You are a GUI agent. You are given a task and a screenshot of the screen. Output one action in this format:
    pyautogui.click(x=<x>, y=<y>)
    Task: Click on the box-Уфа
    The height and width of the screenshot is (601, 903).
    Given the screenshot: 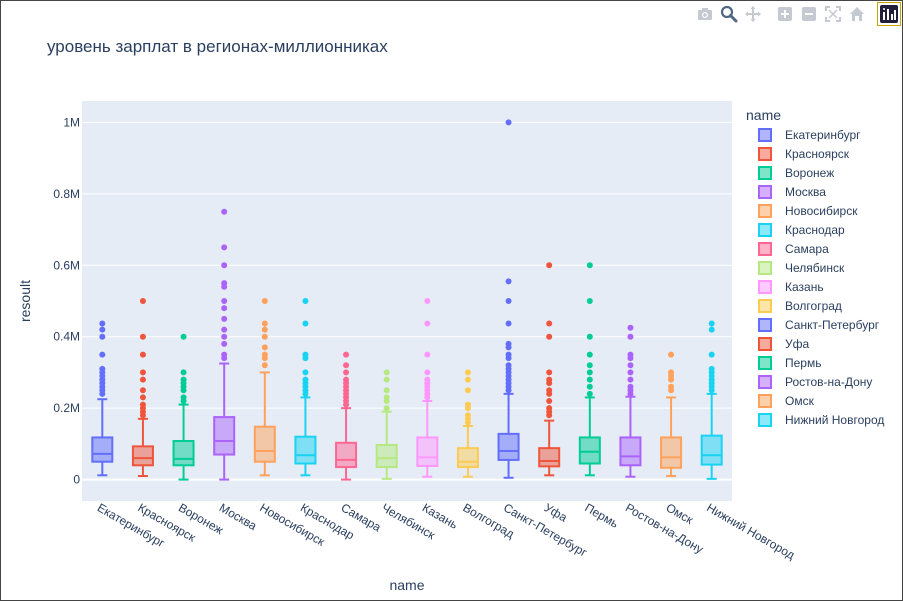 What is the action you would take?
    pyautogui.click(x=549, y=457)
    